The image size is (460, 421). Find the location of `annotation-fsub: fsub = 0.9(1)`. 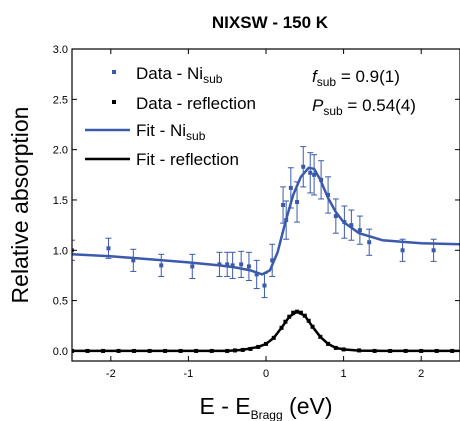

annotation-fsub: fsub = 0.9(1) is located at coordinates (356, 78).